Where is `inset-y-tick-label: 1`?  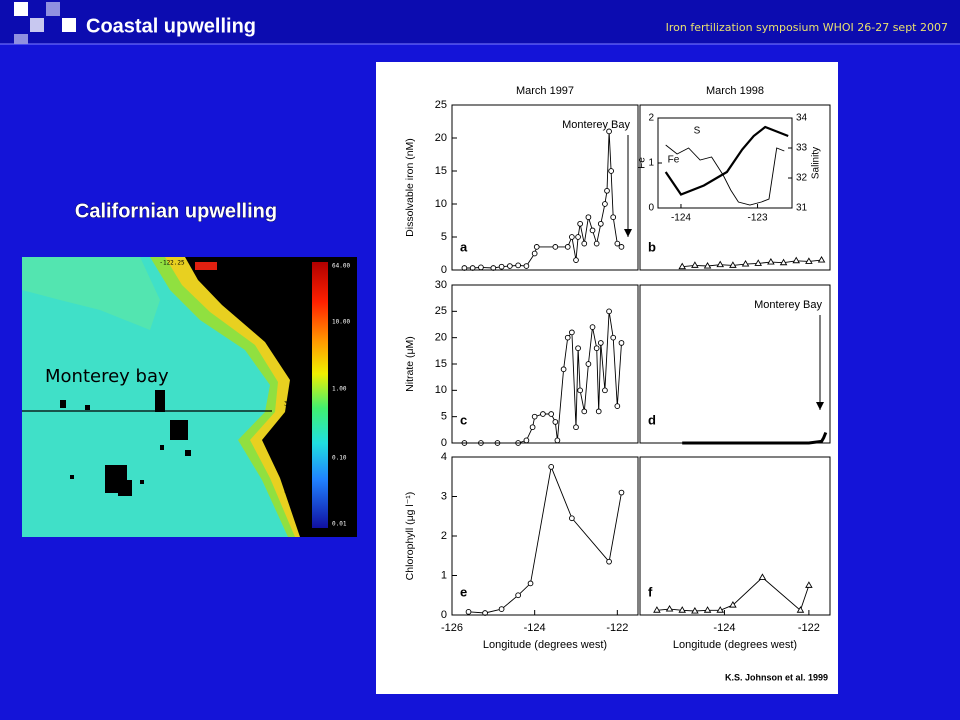 inset-y-tick-label: 1 is located at coordinates (651, 163).